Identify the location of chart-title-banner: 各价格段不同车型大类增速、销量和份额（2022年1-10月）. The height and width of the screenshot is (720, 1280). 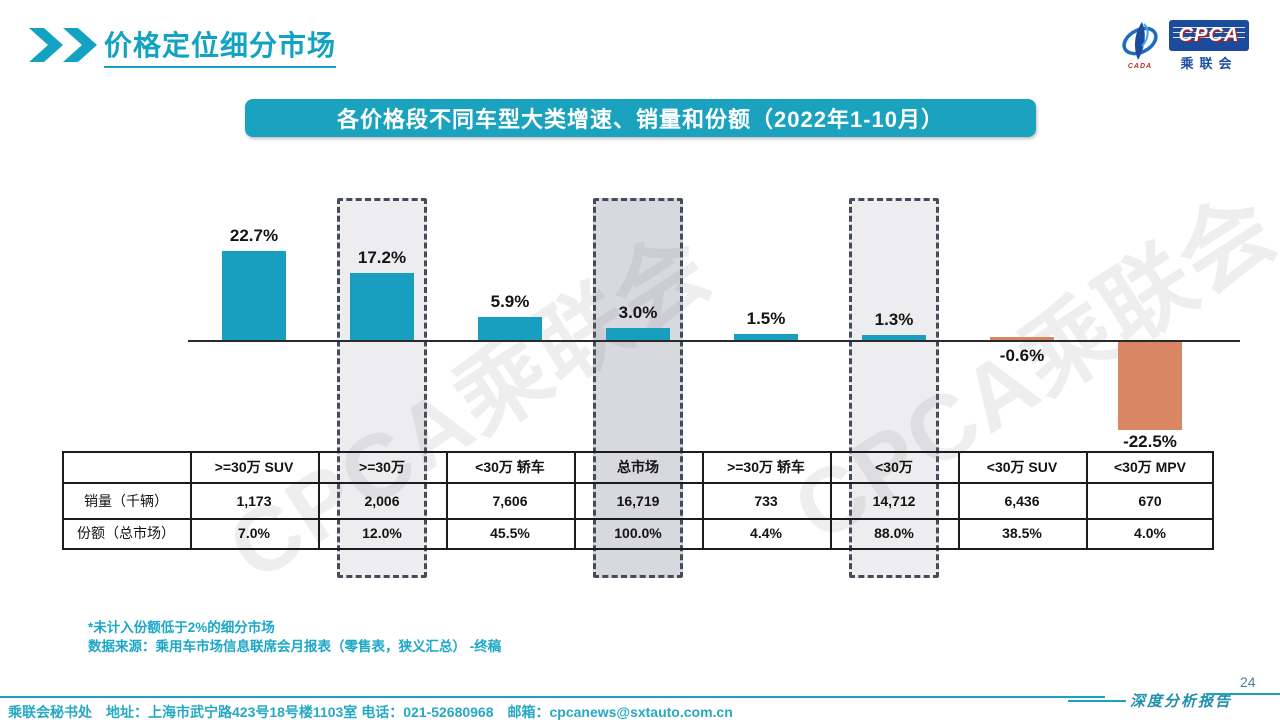
(640, 118).